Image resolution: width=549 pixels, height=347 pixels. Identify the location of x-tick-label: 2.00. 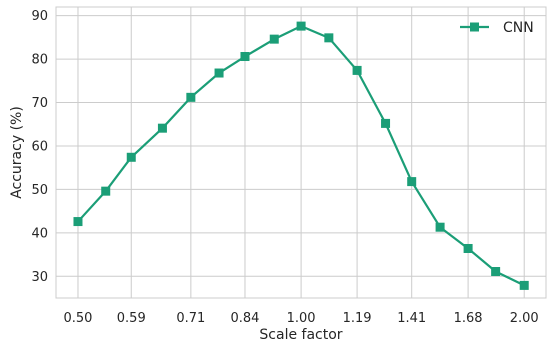
(524, 318).